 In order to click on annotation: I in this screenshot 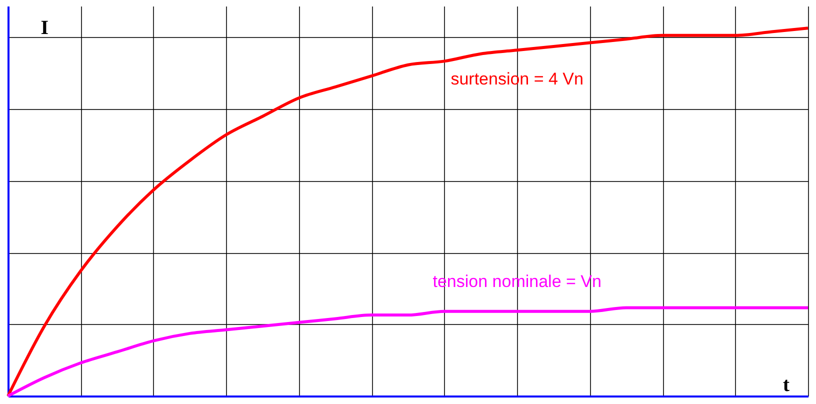, I will do `click(44, 28)`.